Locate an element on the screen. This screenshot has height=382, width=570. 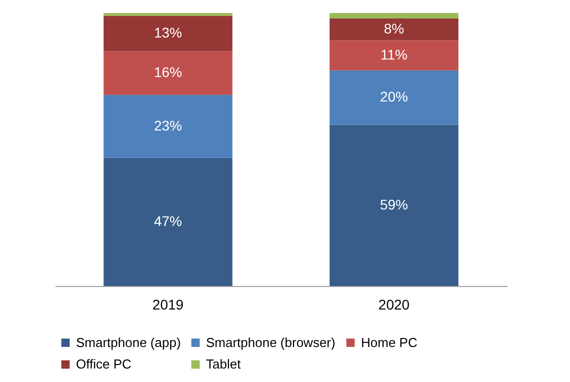
legend-label: Smartphone (app) is located at coordinates (128, 342).